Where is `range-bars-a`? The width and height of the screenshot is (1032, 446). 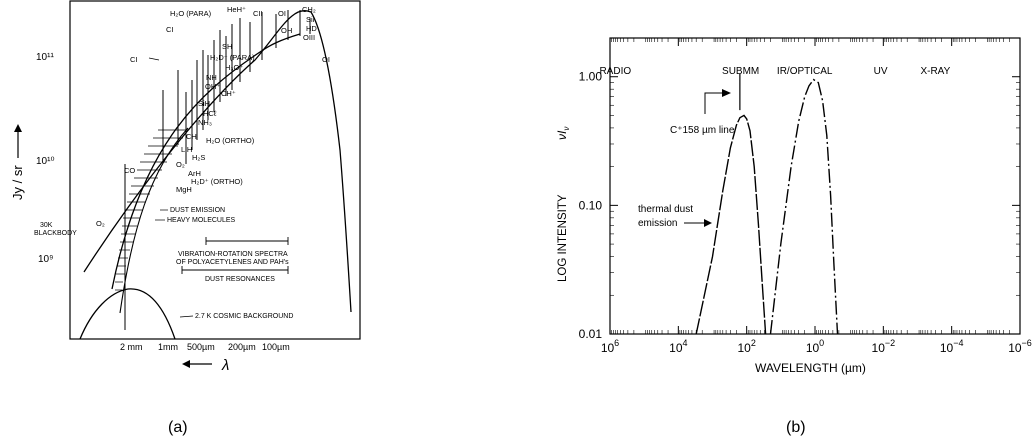
range-bars-a is located at coordinates (235, 255).